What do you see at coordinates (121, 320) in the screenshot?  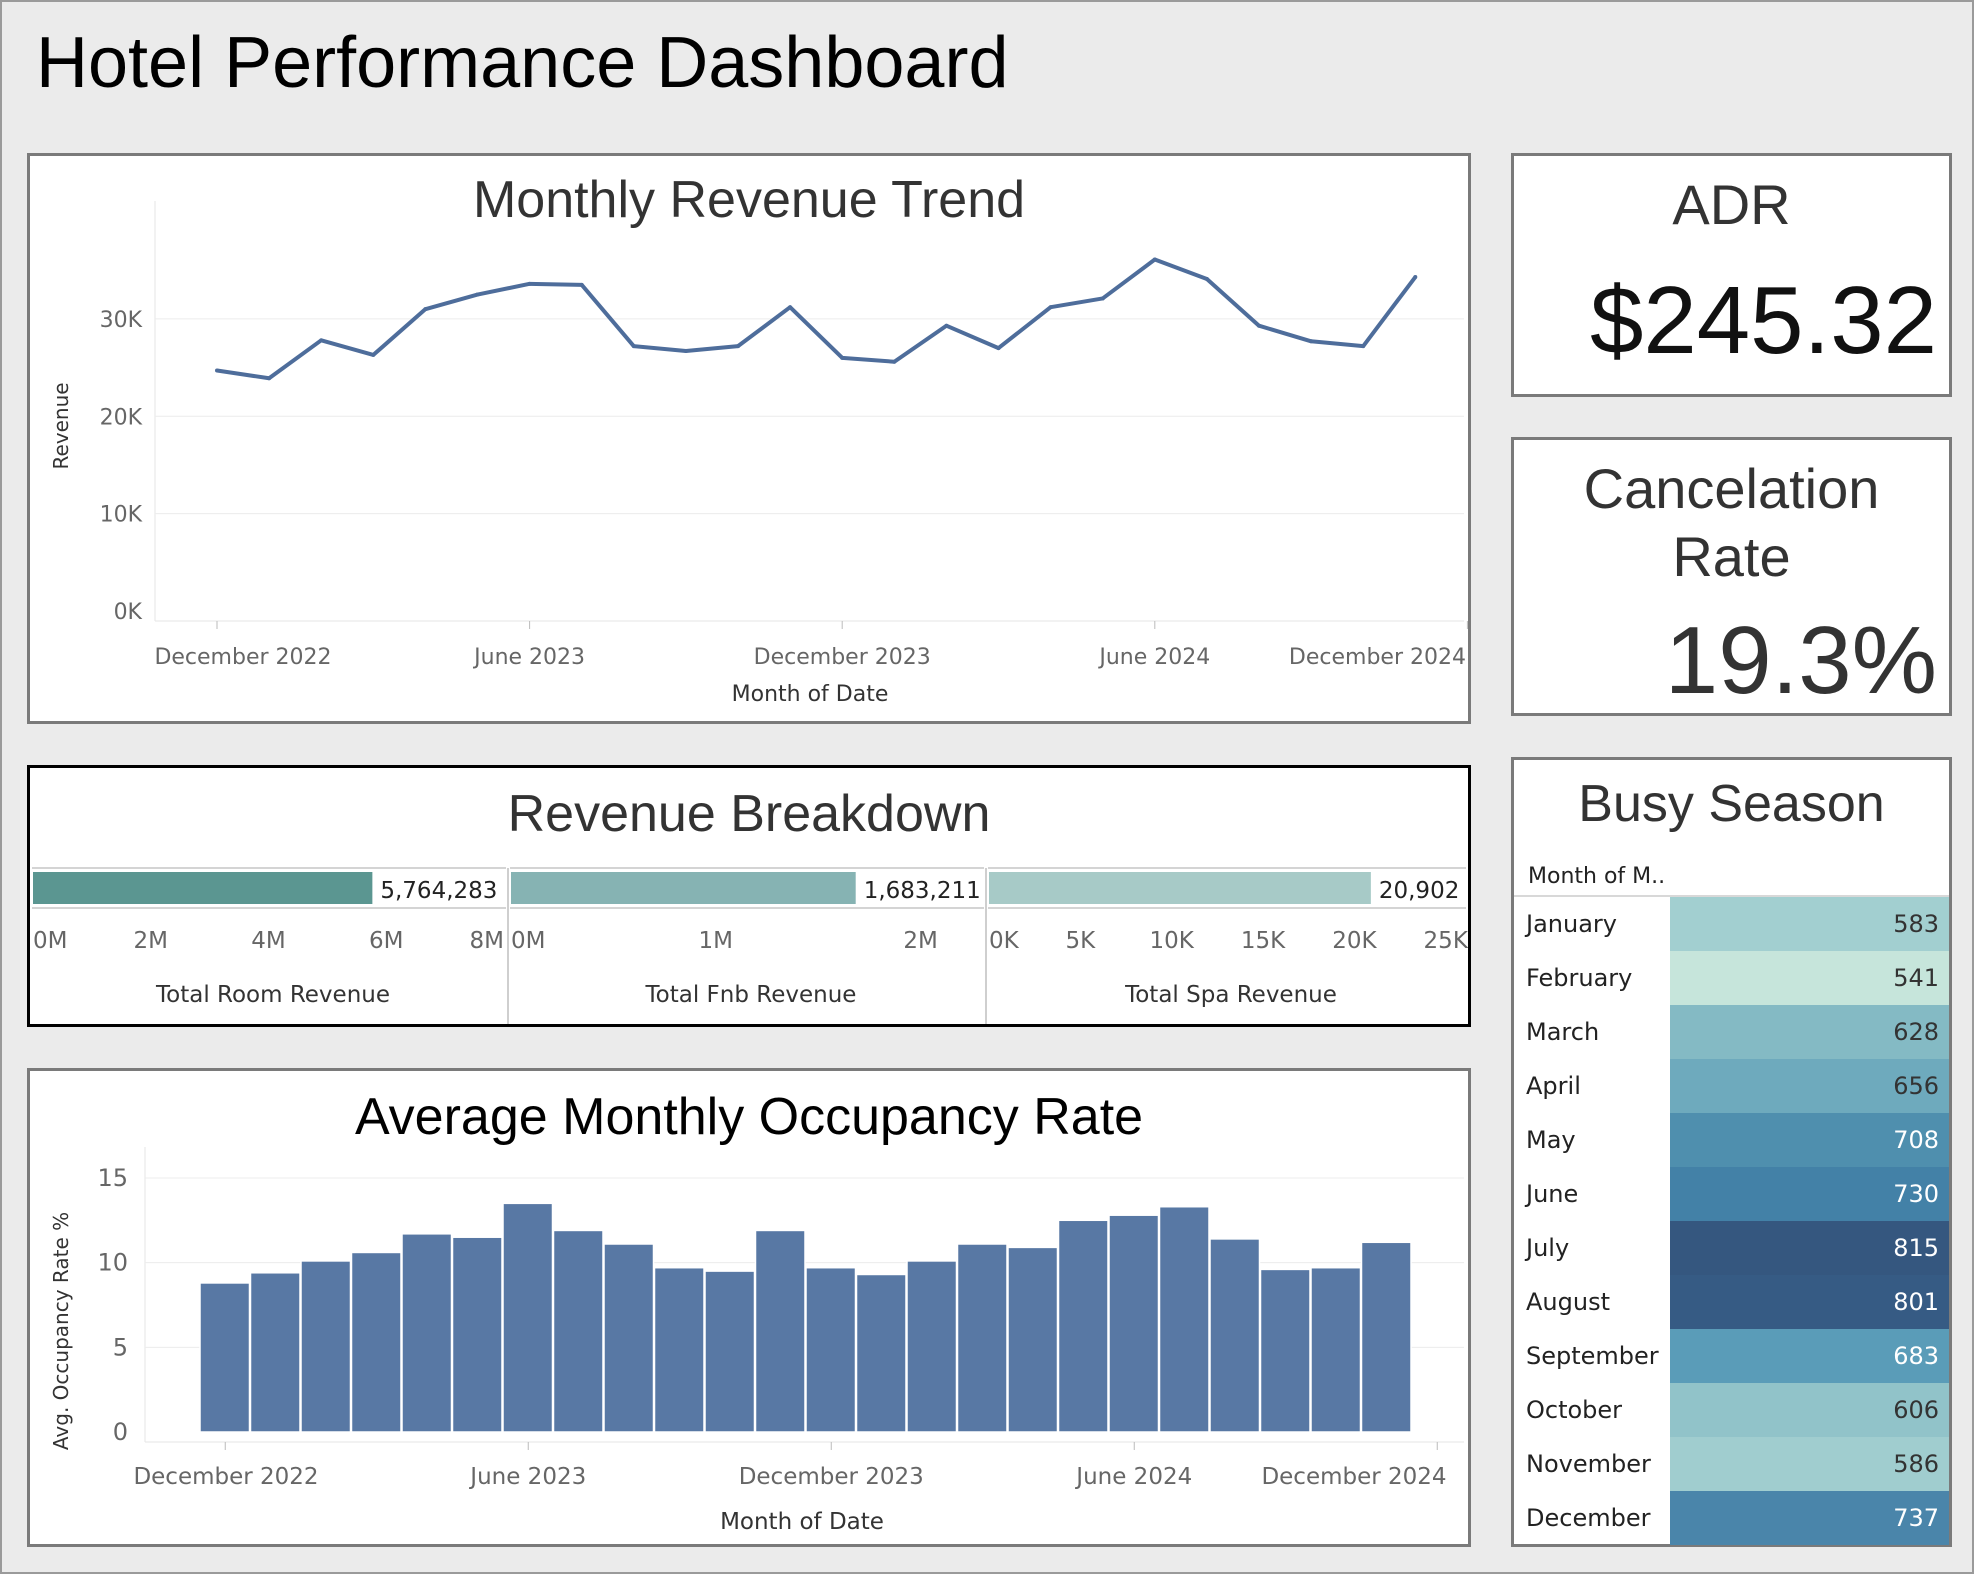 I see `y-tick-label: 30K` at bounding box center [121, 320].